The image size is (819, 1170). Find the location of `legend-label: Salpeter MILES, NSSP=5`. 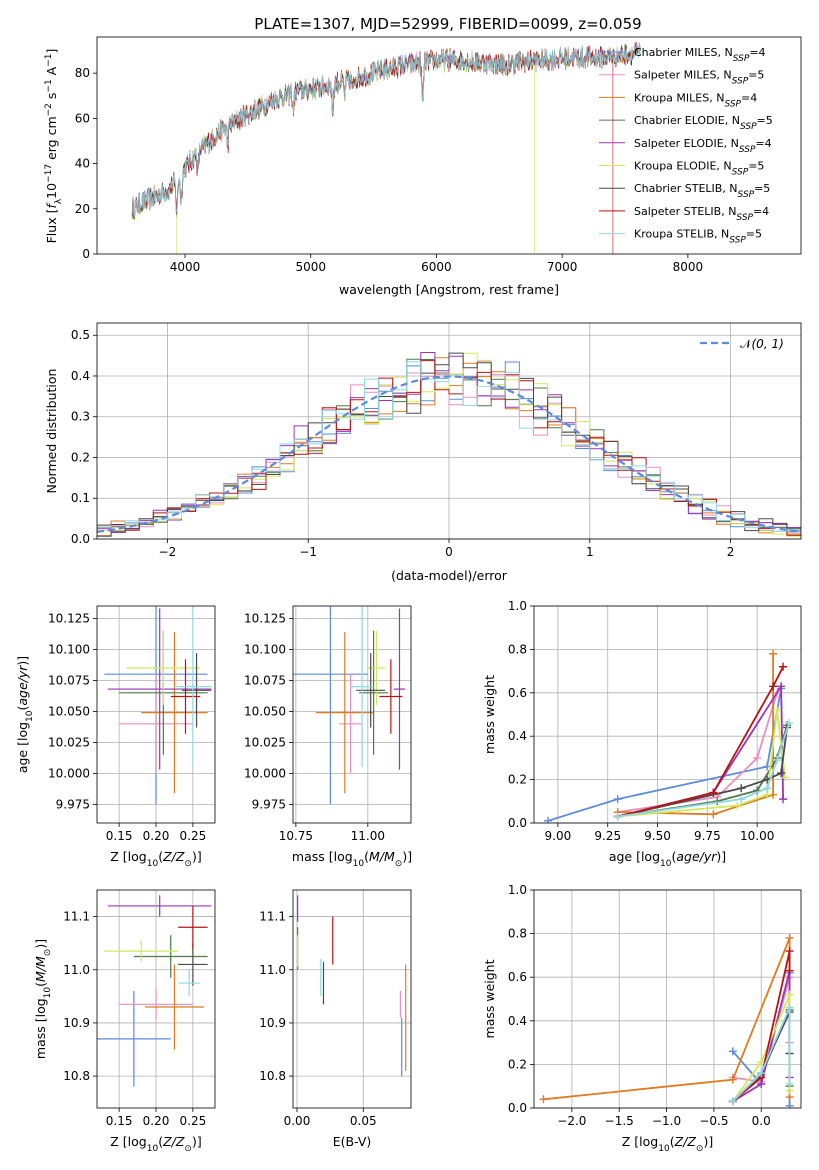

legend-label: Salpeter MILES, NSSP=5 is located at coordinates (699, 78).